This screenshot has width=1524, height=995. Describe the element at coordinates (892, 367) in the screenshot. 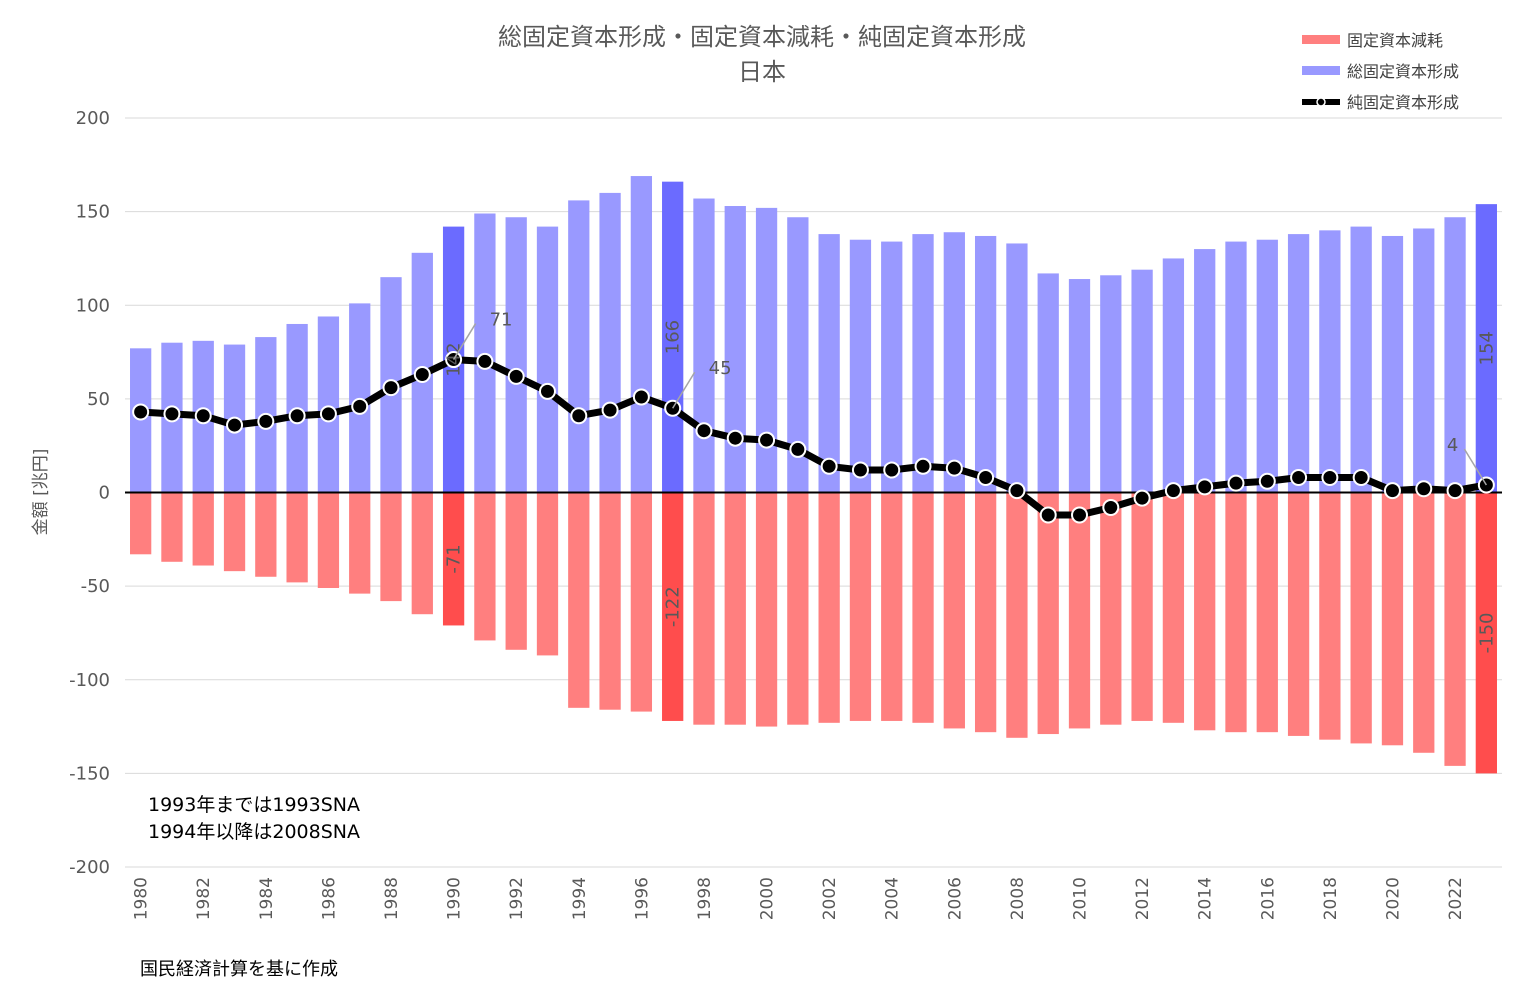

I see `gross-formation-bar-2004` at that location.